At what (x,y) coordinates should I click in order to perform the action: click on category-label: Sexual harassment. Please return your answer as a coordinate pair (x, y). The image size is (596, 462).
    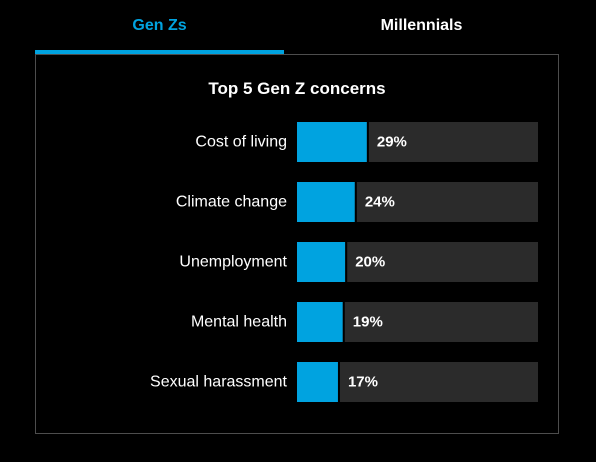
    Looking at the image, I should click on (219, 382).